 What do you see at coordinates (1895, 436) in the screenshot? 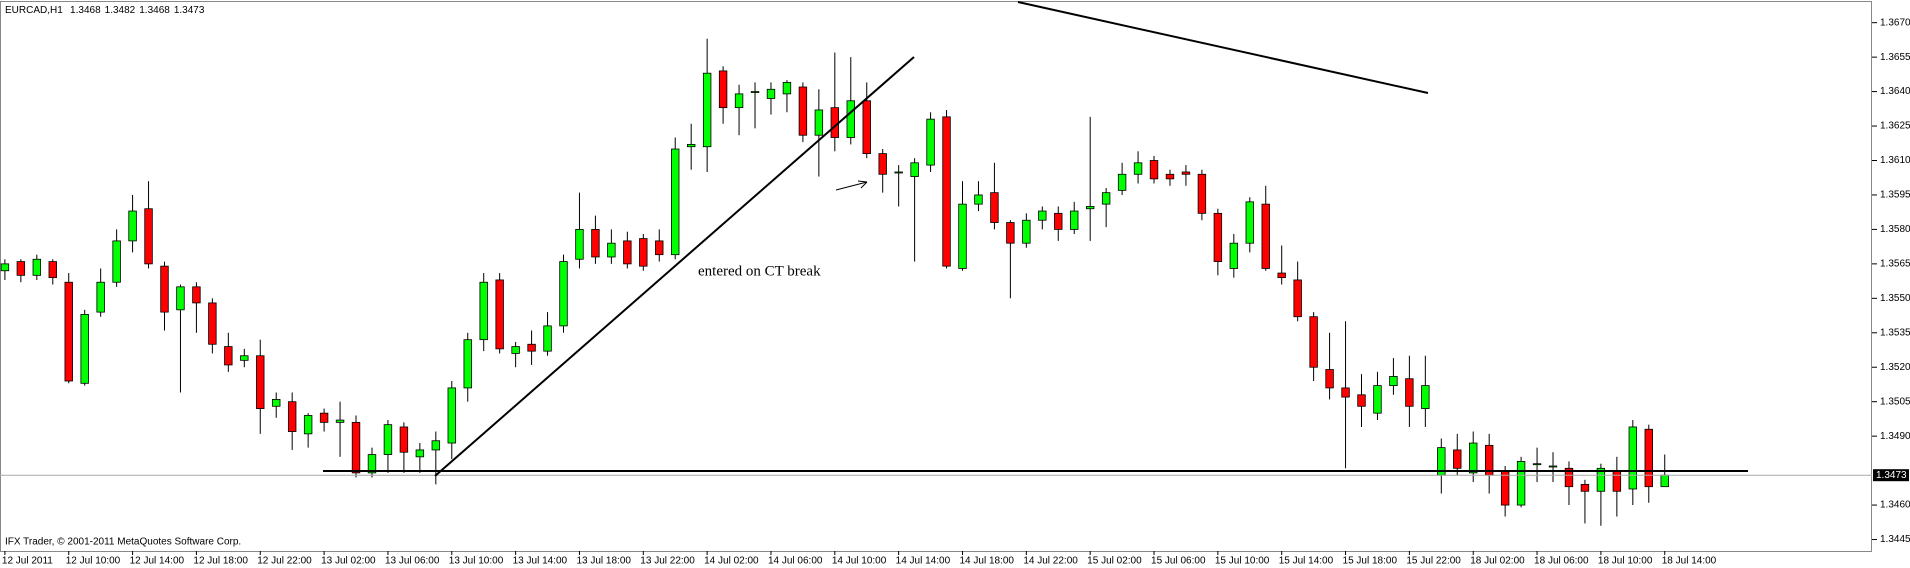
I see `y-tick-label: 1.3490` at bounding box center [1895, 436].